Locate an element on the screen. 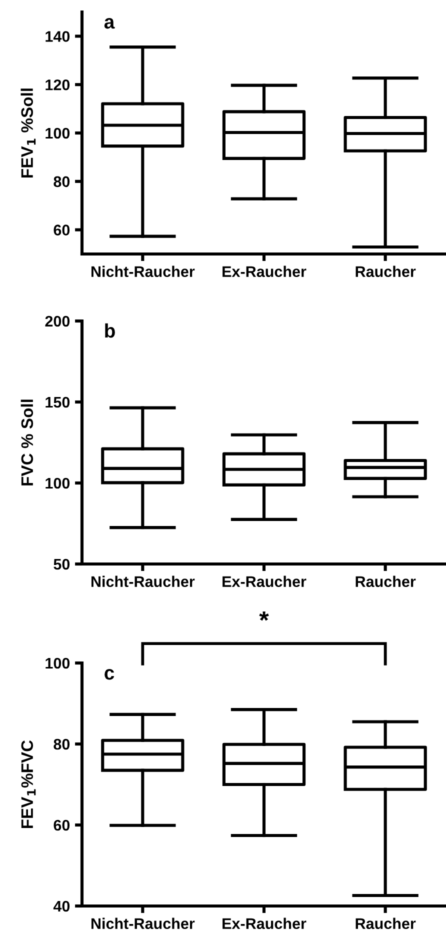 This screenshot has height=940, width=446. y-tick-label: 200 is located at coordinates (57, 321).